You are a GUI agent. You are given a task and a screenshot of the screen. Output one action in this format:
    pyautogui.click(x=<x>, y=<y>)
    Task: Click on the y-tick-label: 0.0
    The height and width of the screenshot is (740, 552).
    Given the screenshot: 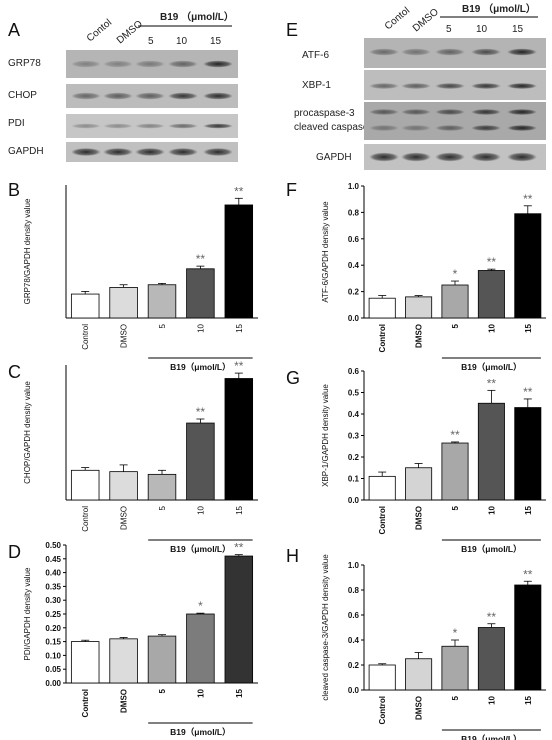 What is the action you would take?
    pyautogui.click(x=354, y=500)
    